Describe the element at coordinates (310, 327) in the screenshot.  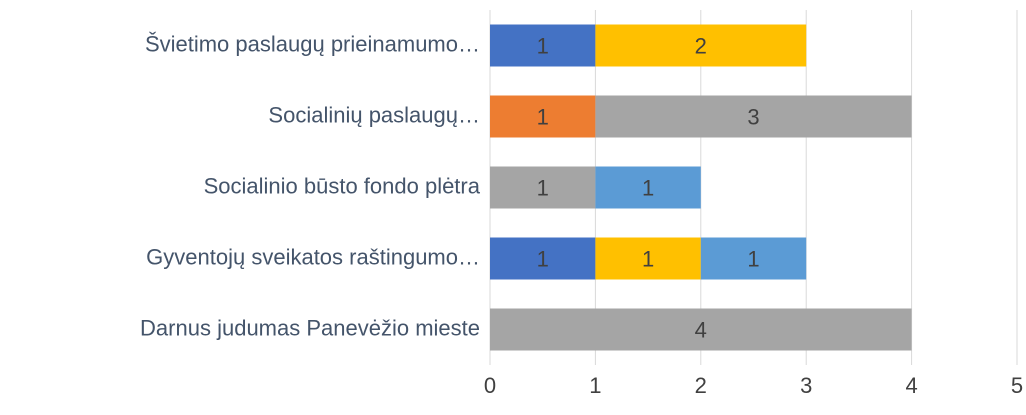
I see `category-label: Darnus judumas Panevėžio mieste` at that location.